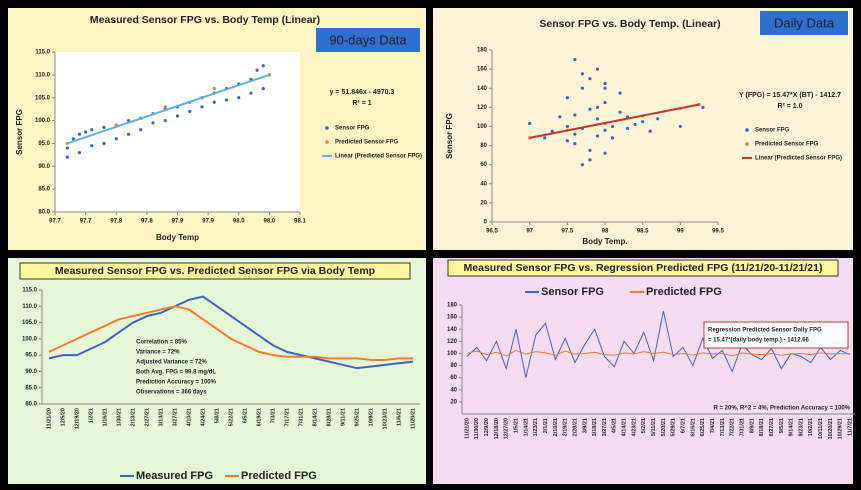 The image size is (861, 490). Describe the element at coordinates (733, 427) in the screenshot. I see `x-tick-label: 7/22/21` at that location.